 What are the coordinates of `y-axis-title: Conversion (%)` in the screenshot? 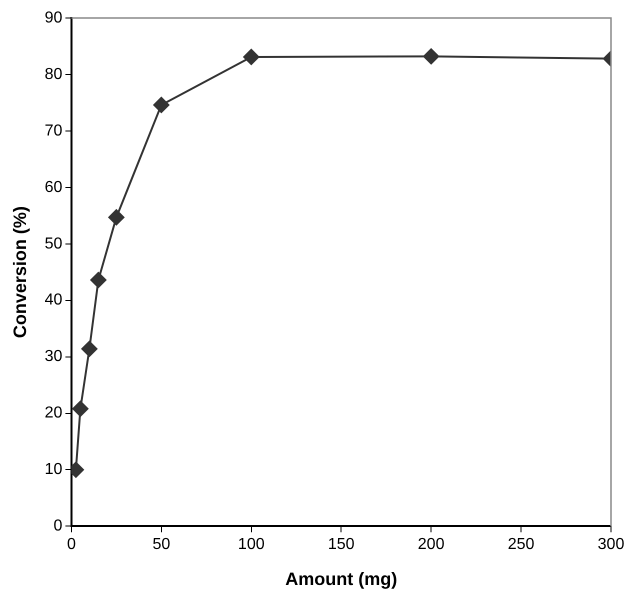 It's located at (20, 272).